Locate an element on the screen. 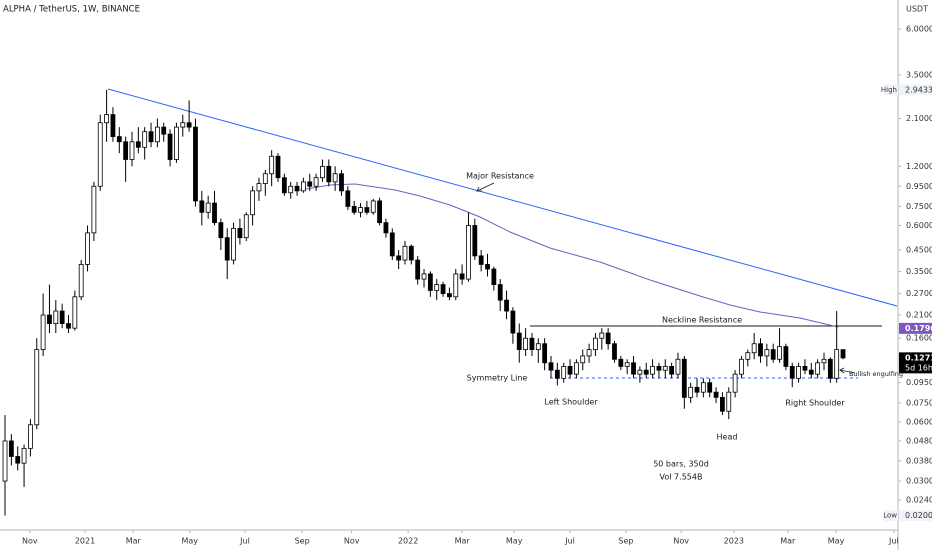 This screenshot has height=550, width=932. y-tick-label: 2.1000 is located at coordinates (919, 118).